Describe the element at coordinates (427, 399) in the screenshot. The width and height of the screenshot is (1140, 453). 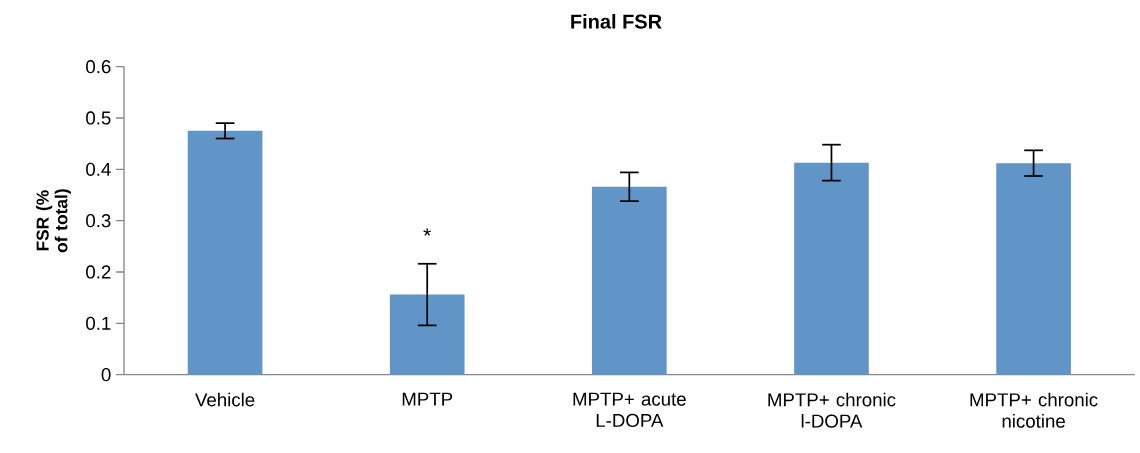
I see `x-tick-label: MPTP` at that location.